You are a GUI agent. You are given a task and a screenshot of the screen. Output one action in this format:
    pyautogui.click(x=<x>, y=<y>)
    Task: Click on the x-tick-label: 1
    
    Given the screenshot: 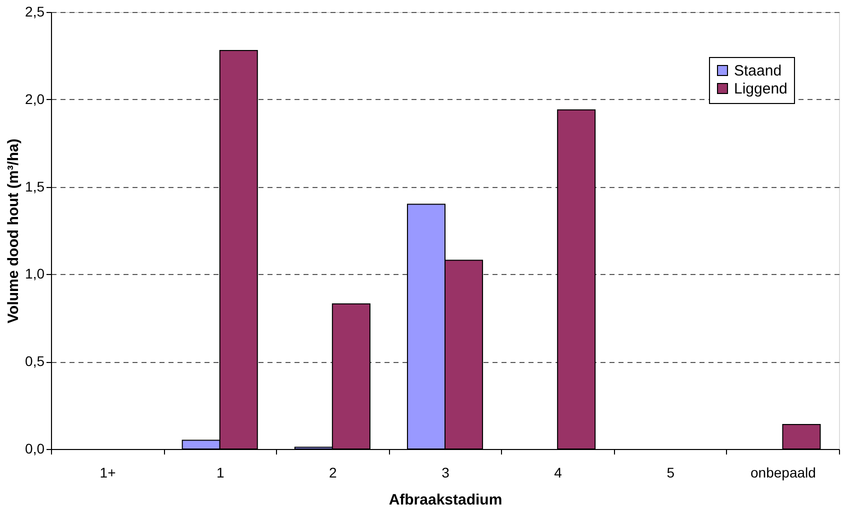 What is the action you would take?
    pyautogui.click(x=220, y=472)
    